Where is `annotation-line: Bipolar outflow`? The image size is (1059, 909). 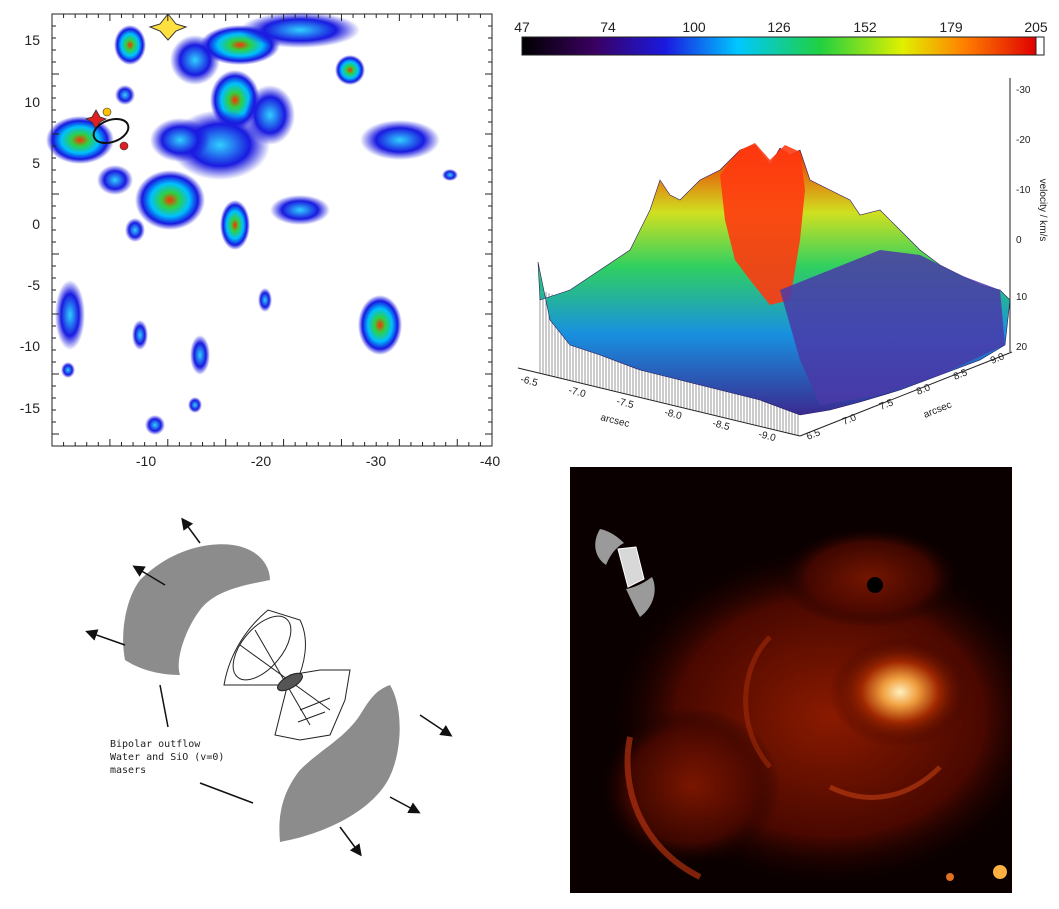 annotation-line: Bipolar outflow is located at coordinates (155, 744).